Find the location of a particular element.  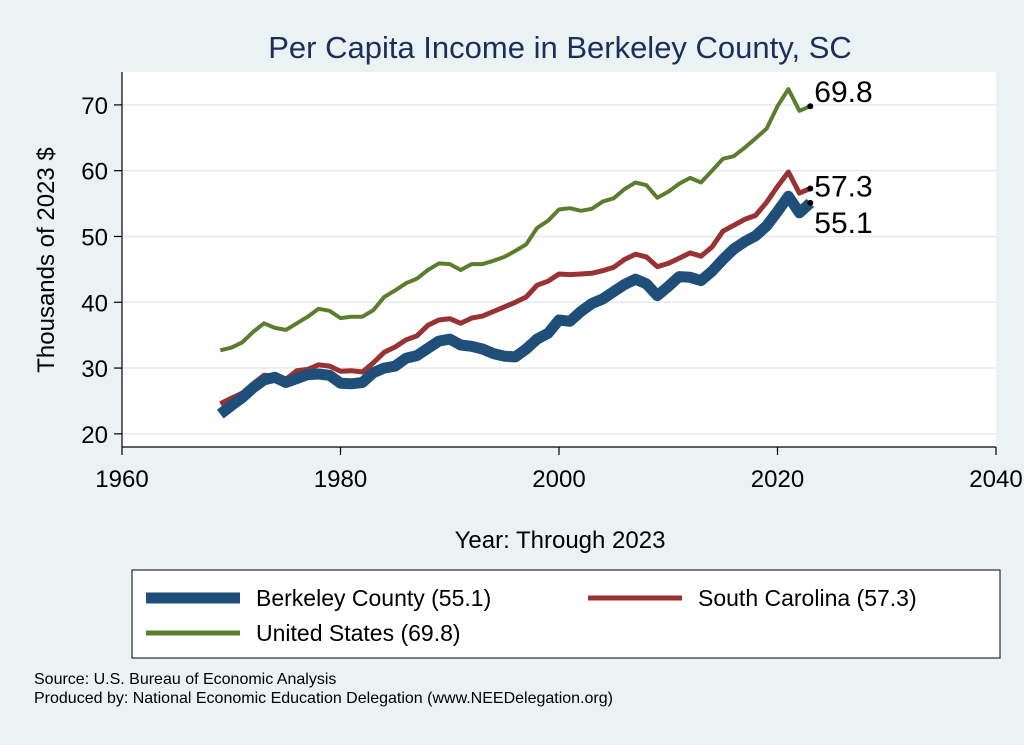

x-tick-label: 2040 is located at coordinates (995, 479).